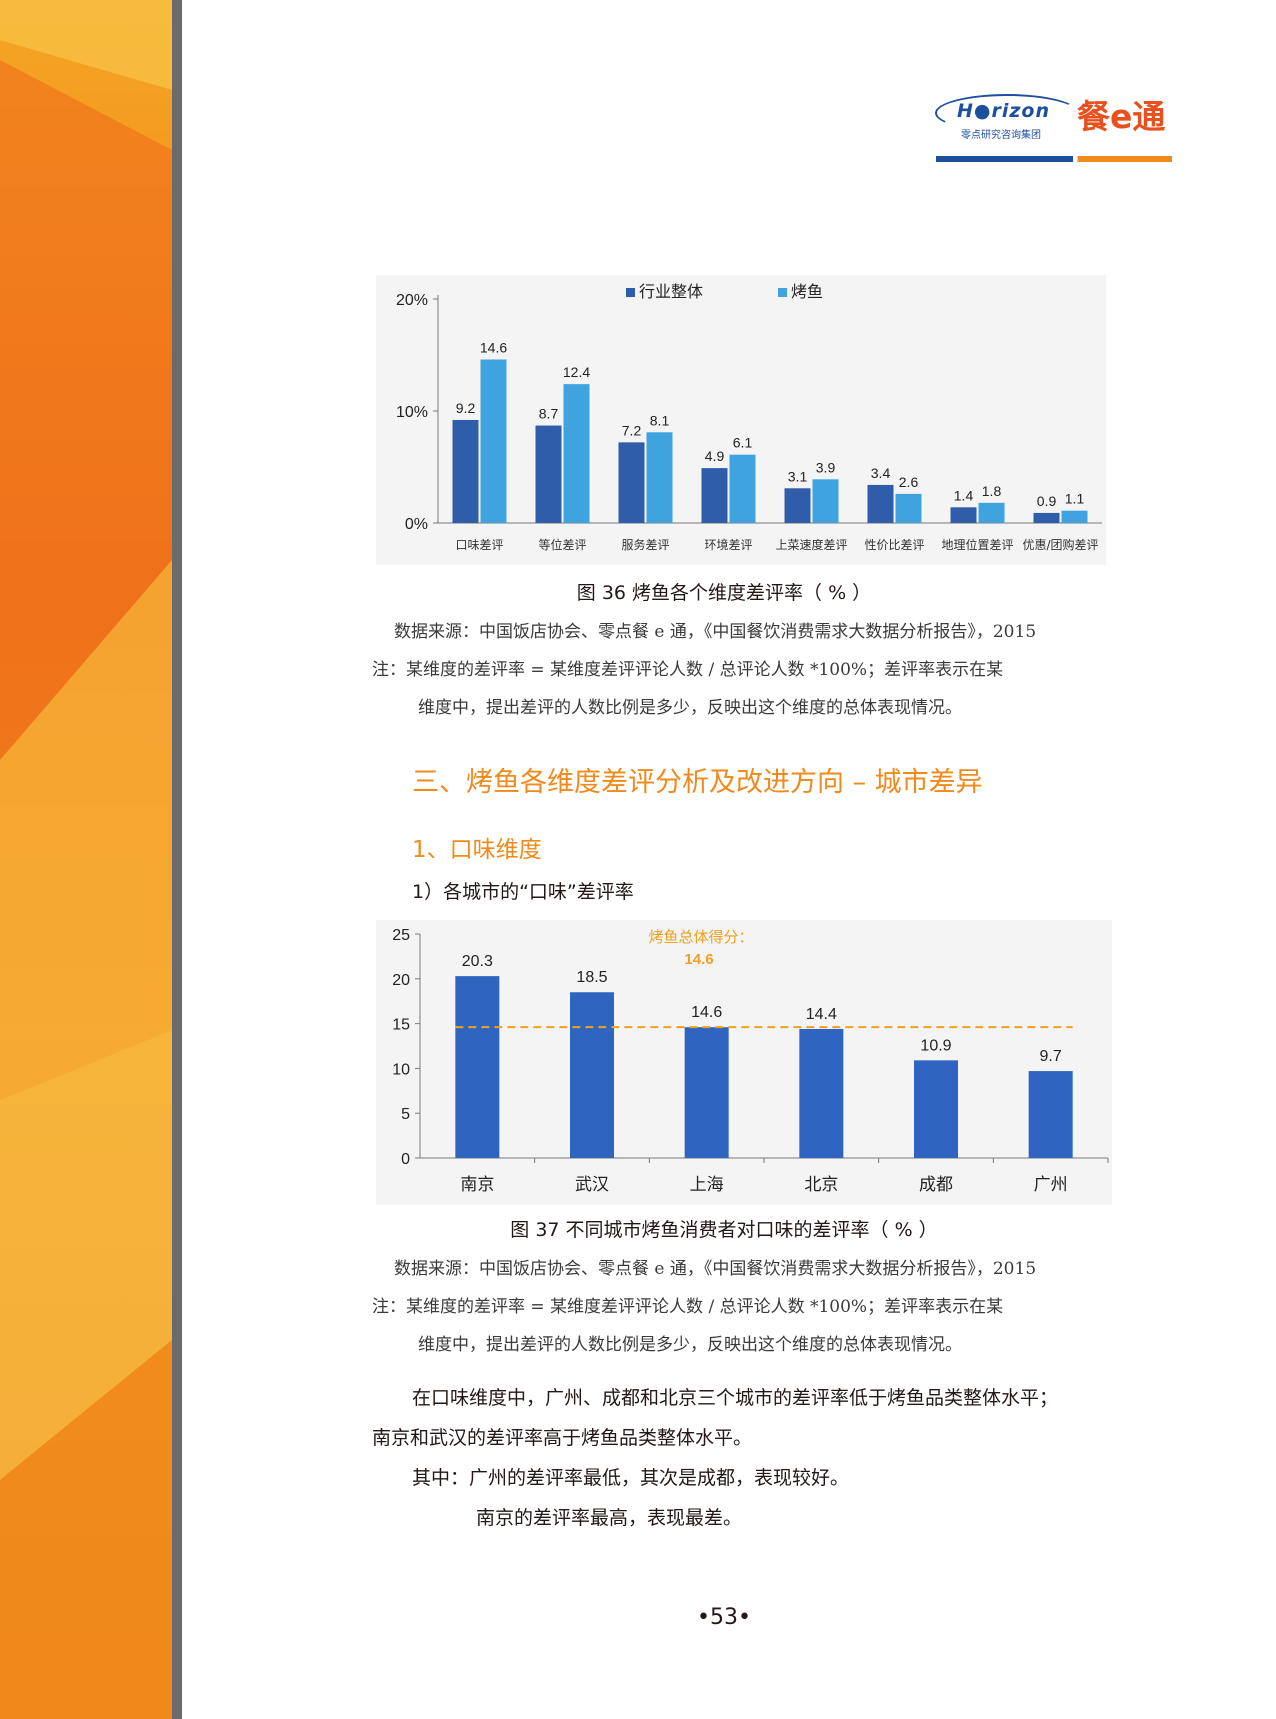 The image size is (1276, 1719). What do you see at coordinates (697, 782) in the screenshot?
I see `section-title: 三、烤鱼各维度差评分析及改进方向 – 城市差异` at bounding box center [697, 782].